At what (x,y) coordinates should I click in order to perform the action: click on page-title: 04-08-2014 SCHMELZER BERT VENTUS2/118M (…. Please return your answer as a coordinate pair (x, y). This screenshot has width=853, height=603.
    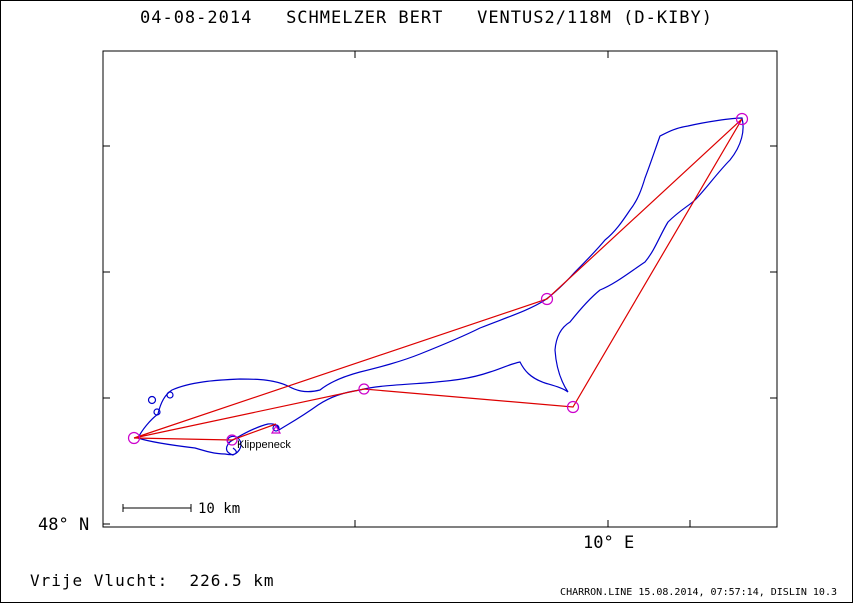
    Looking at the image, I should click on (426, 18).